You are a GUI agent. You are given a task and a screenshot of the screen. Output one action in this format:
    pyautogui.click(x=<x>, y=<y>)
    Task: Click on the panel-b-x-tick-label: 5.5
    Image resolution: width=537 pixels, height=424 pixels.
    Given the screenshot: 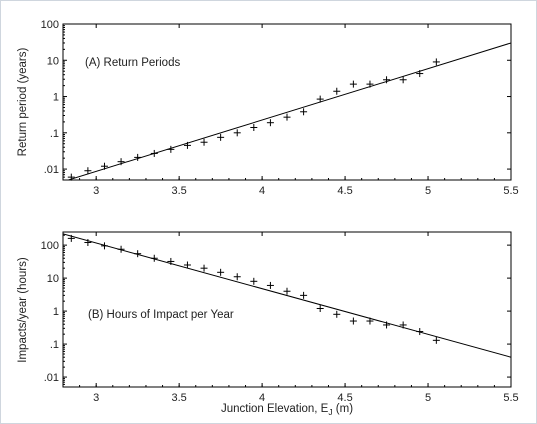 What is the action you would take?
    pyautogui.click(x=510, y=398)
    